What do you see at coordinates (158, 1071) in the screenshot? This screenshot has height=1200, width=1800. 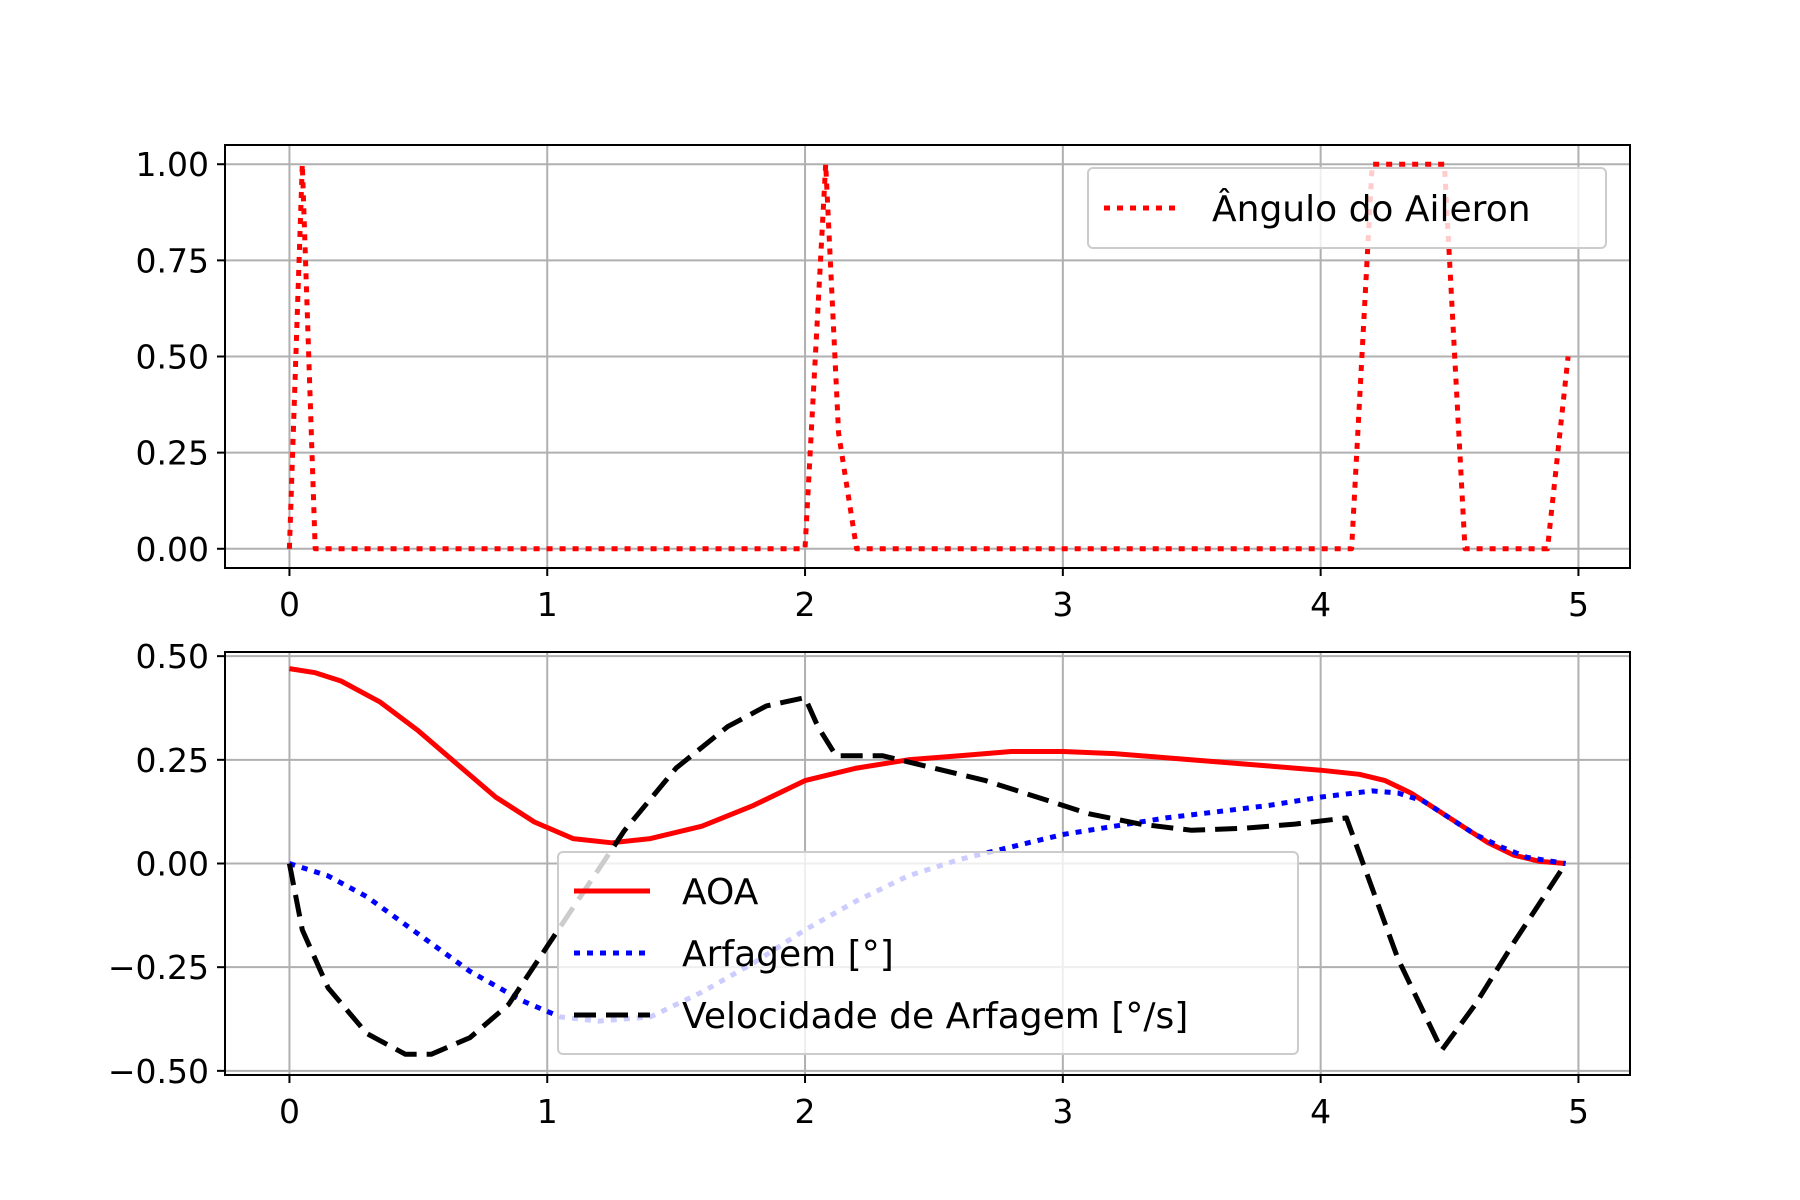 I see `y-tick-label: −0.50` at bounding box center [158, 1071].